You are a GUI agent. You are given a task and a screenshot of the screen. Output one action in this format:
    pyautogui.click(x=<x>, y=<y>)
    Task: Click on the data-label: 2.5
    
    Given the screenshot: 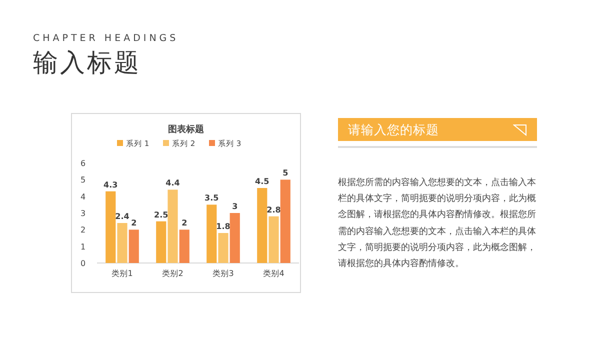 What is the action you would take?
    pyautogui.click(x=161, y=215)
    